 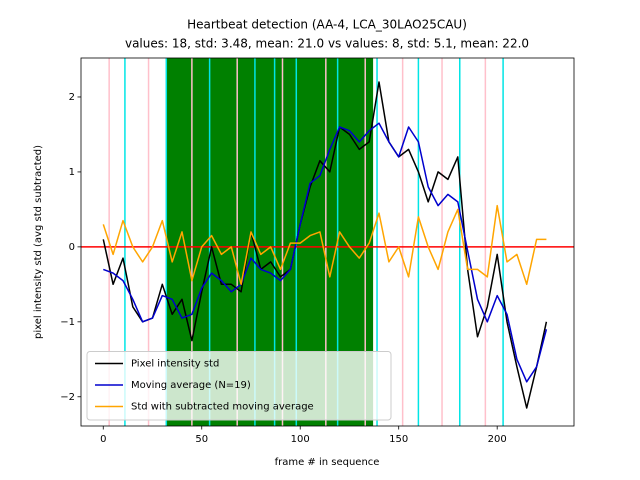 What do you see at coordinates (222, 407) in the screenshot?
I see `legend-label: Std with subtracted moving average` at bounding box center [222, 407].